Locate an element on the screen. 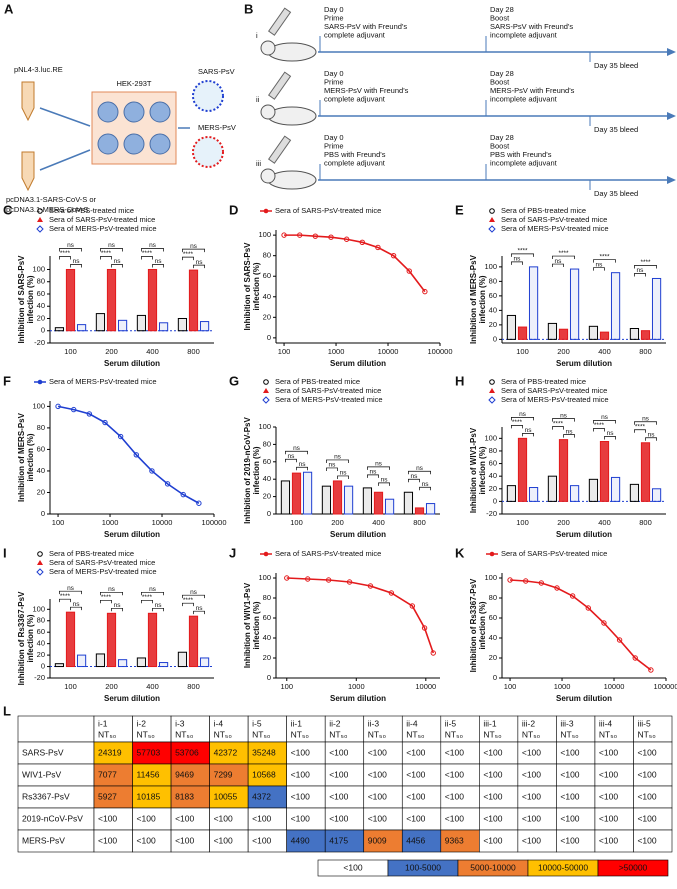  arrow-head is located at coordinates (671, 116).